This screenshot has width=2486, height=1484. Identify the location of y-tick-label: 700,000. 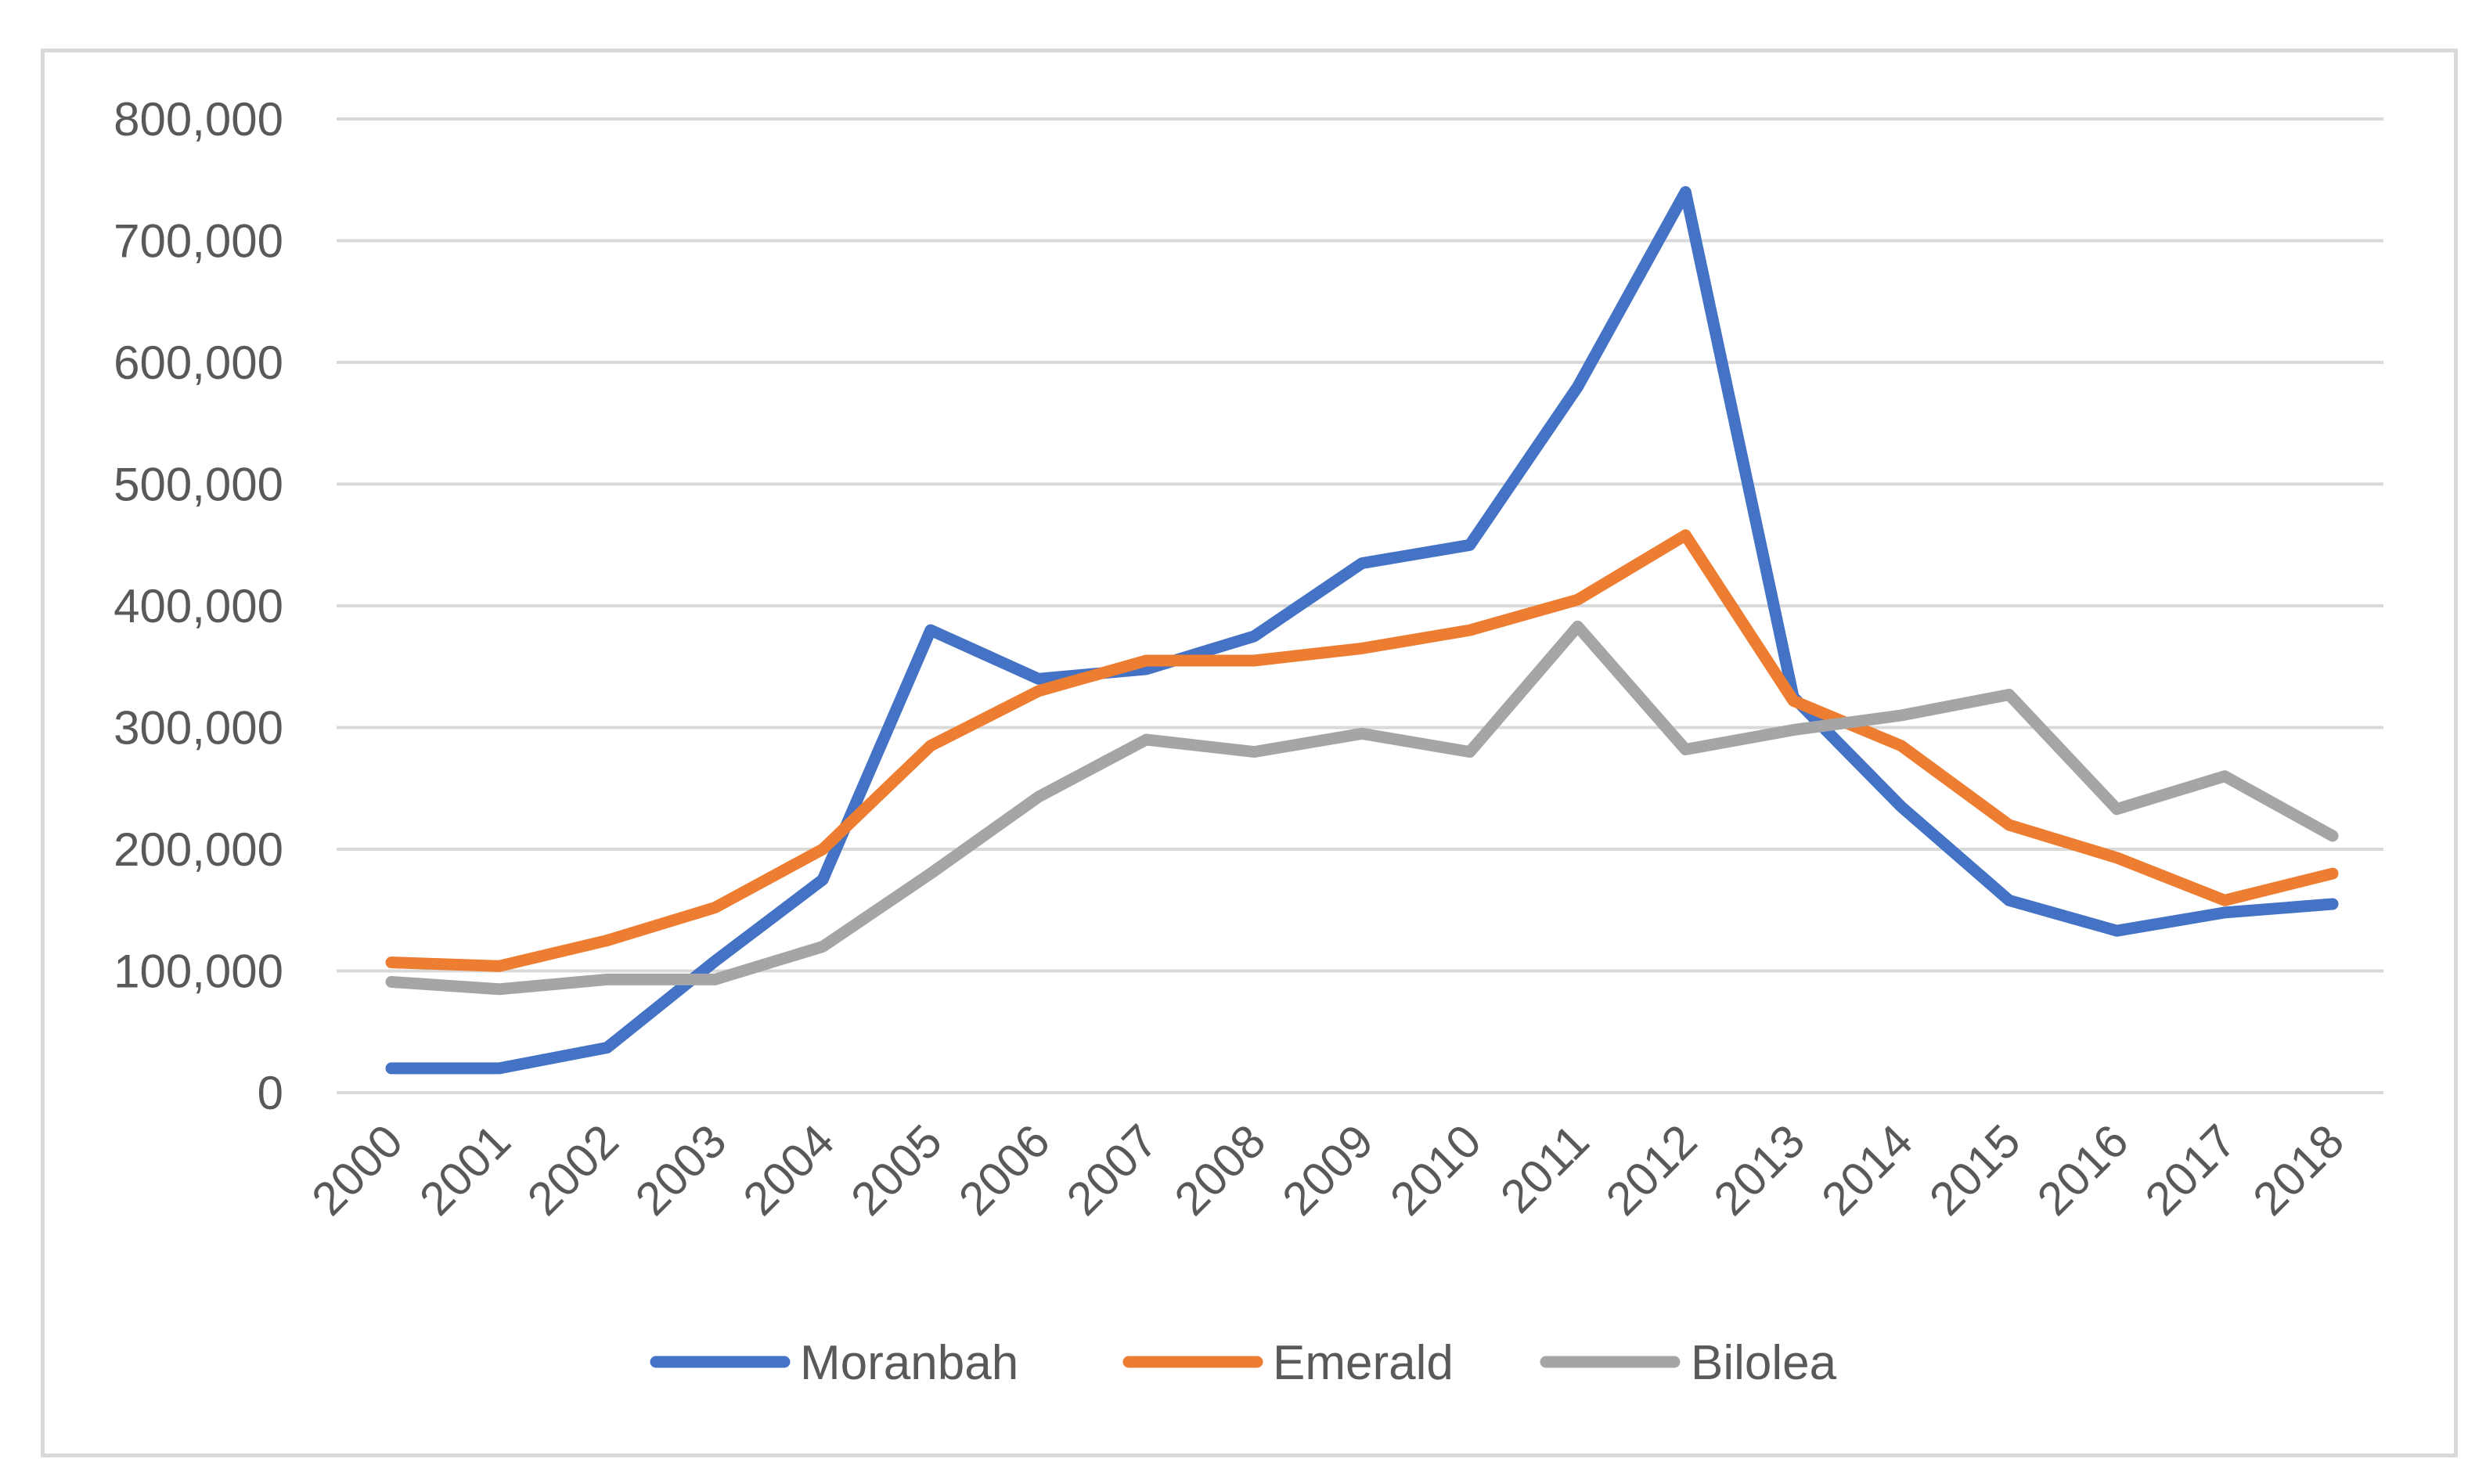
(198, 241).